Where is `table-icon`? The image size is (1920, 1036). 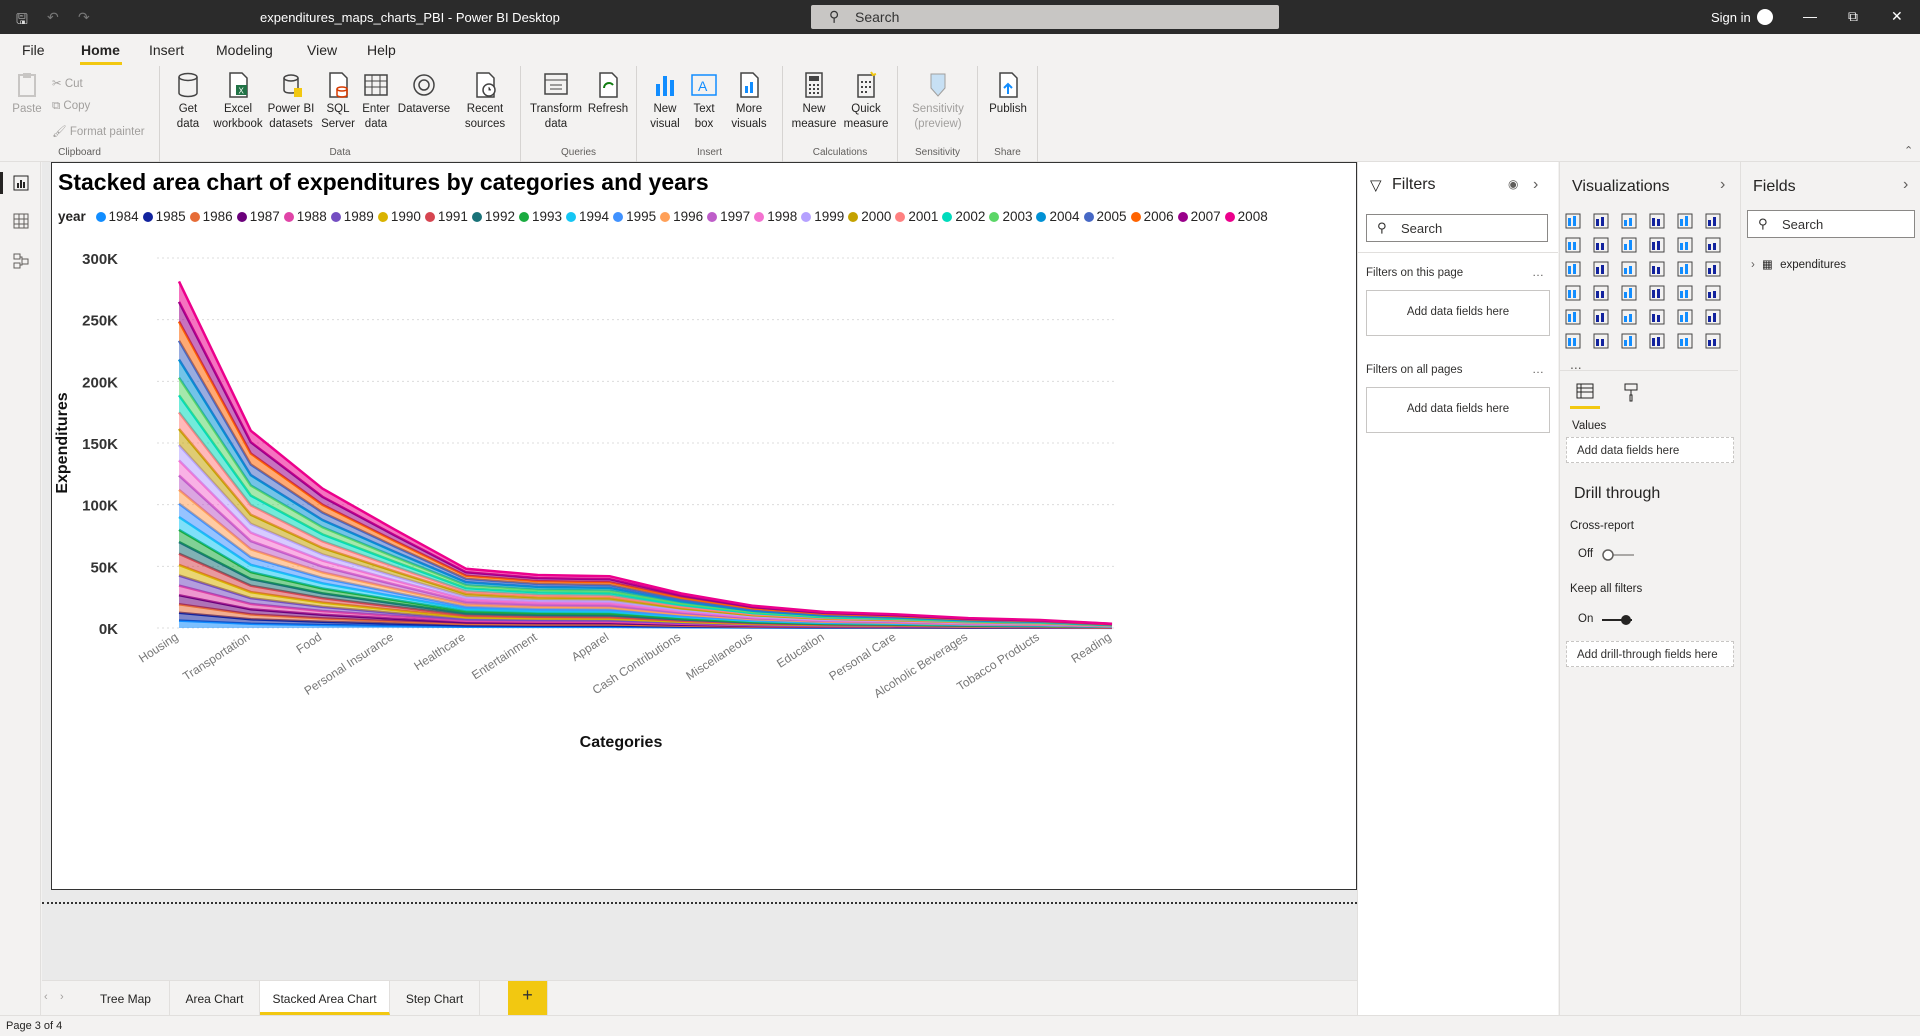 table-icon is located at coordinates (1602, 318).